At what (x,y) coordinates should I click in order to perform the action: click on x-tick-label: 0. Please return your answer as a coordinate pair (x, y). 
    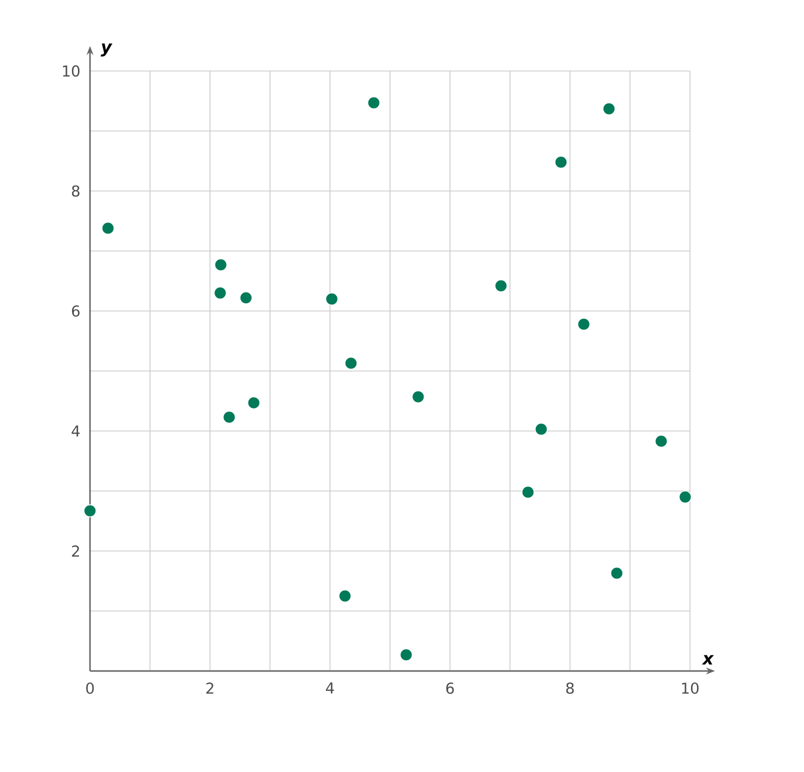
    Looking at the image, I should click on (90, 688).